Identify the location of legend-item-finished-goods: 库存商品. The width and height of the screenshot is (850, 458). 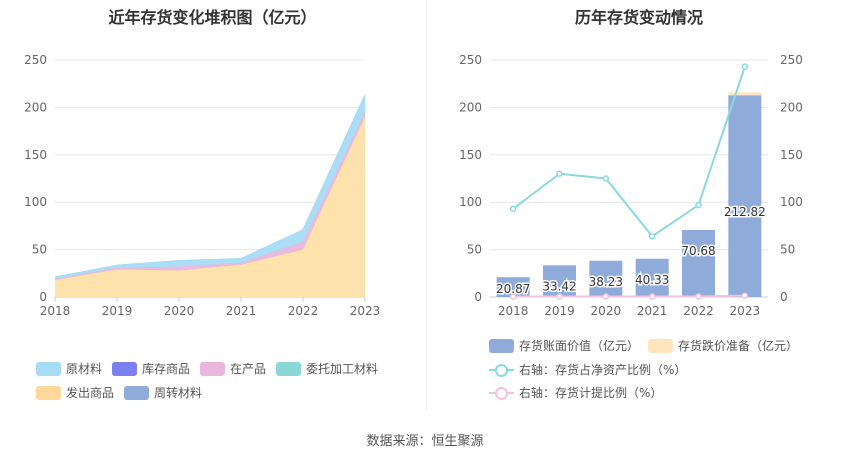
(151, 368).